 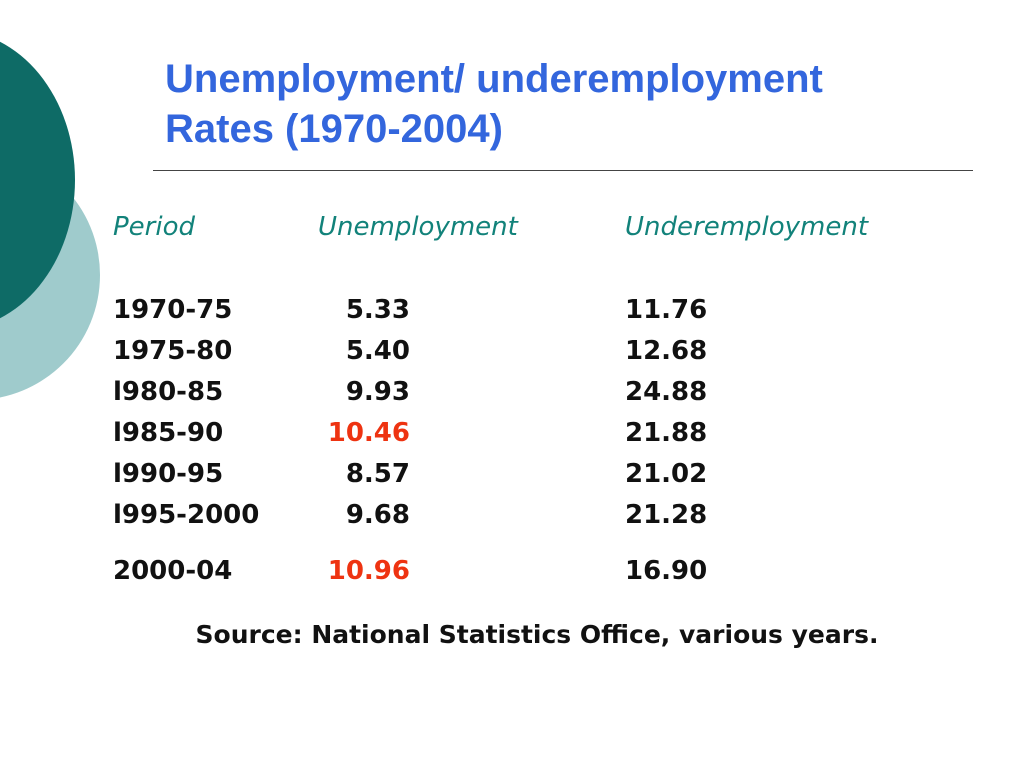 I want to click on table-row: 1970-75 5.33 11.76, so click(x=353, y=313).